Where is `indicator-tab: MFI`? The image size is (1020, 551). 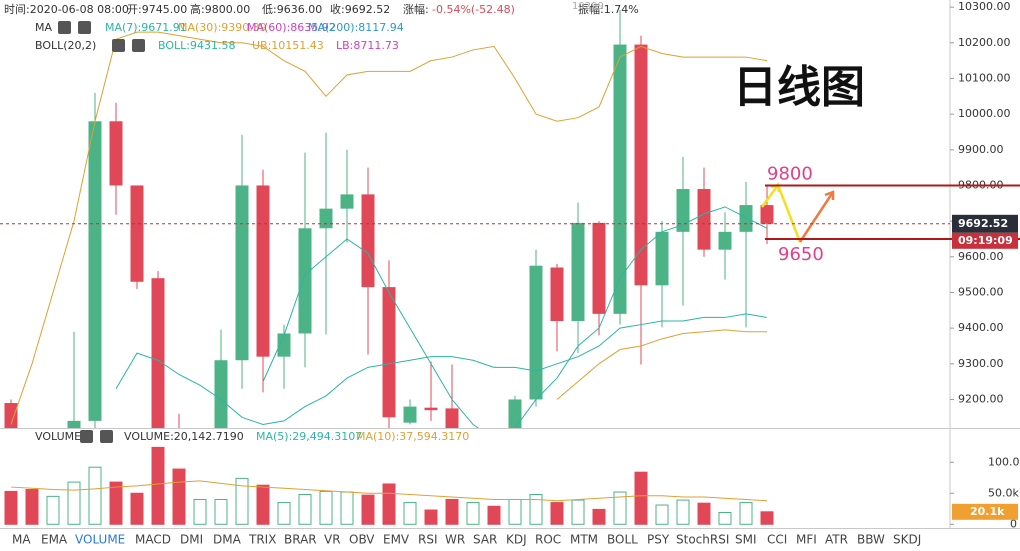
indicator-tab: MFI is located at coordinates (806, 540).